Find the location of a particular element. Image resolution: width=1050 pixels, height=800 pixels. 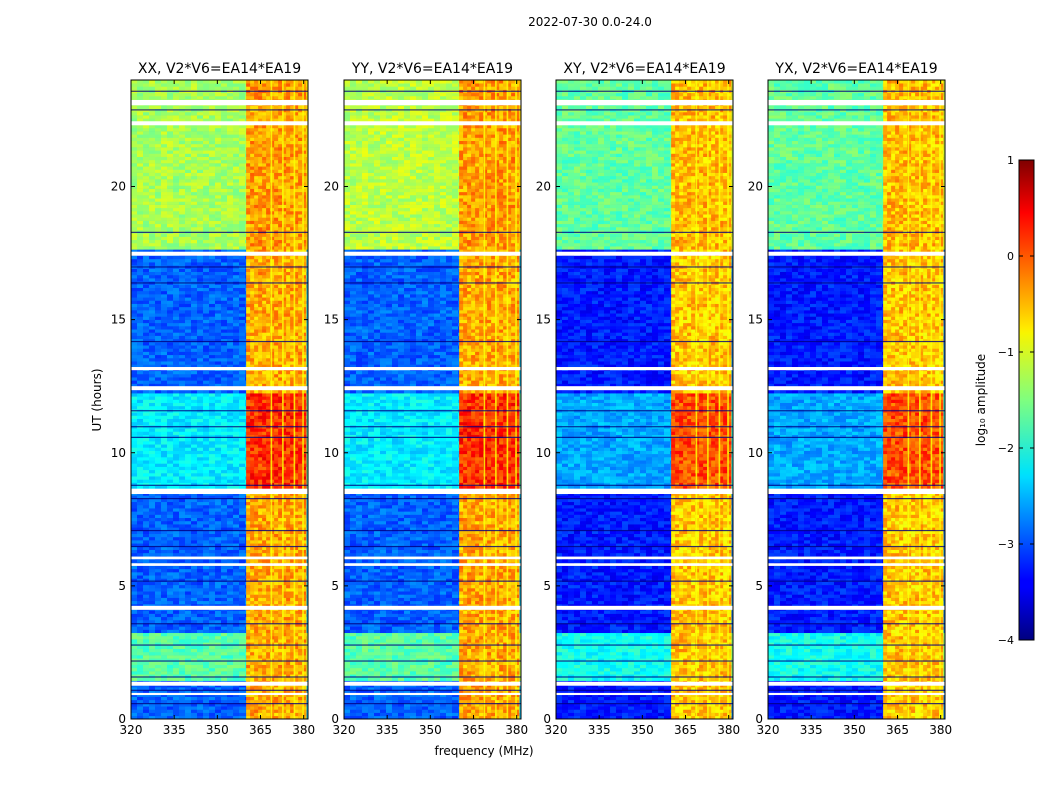

heatmap-yx is located at coordinates (856, 399).